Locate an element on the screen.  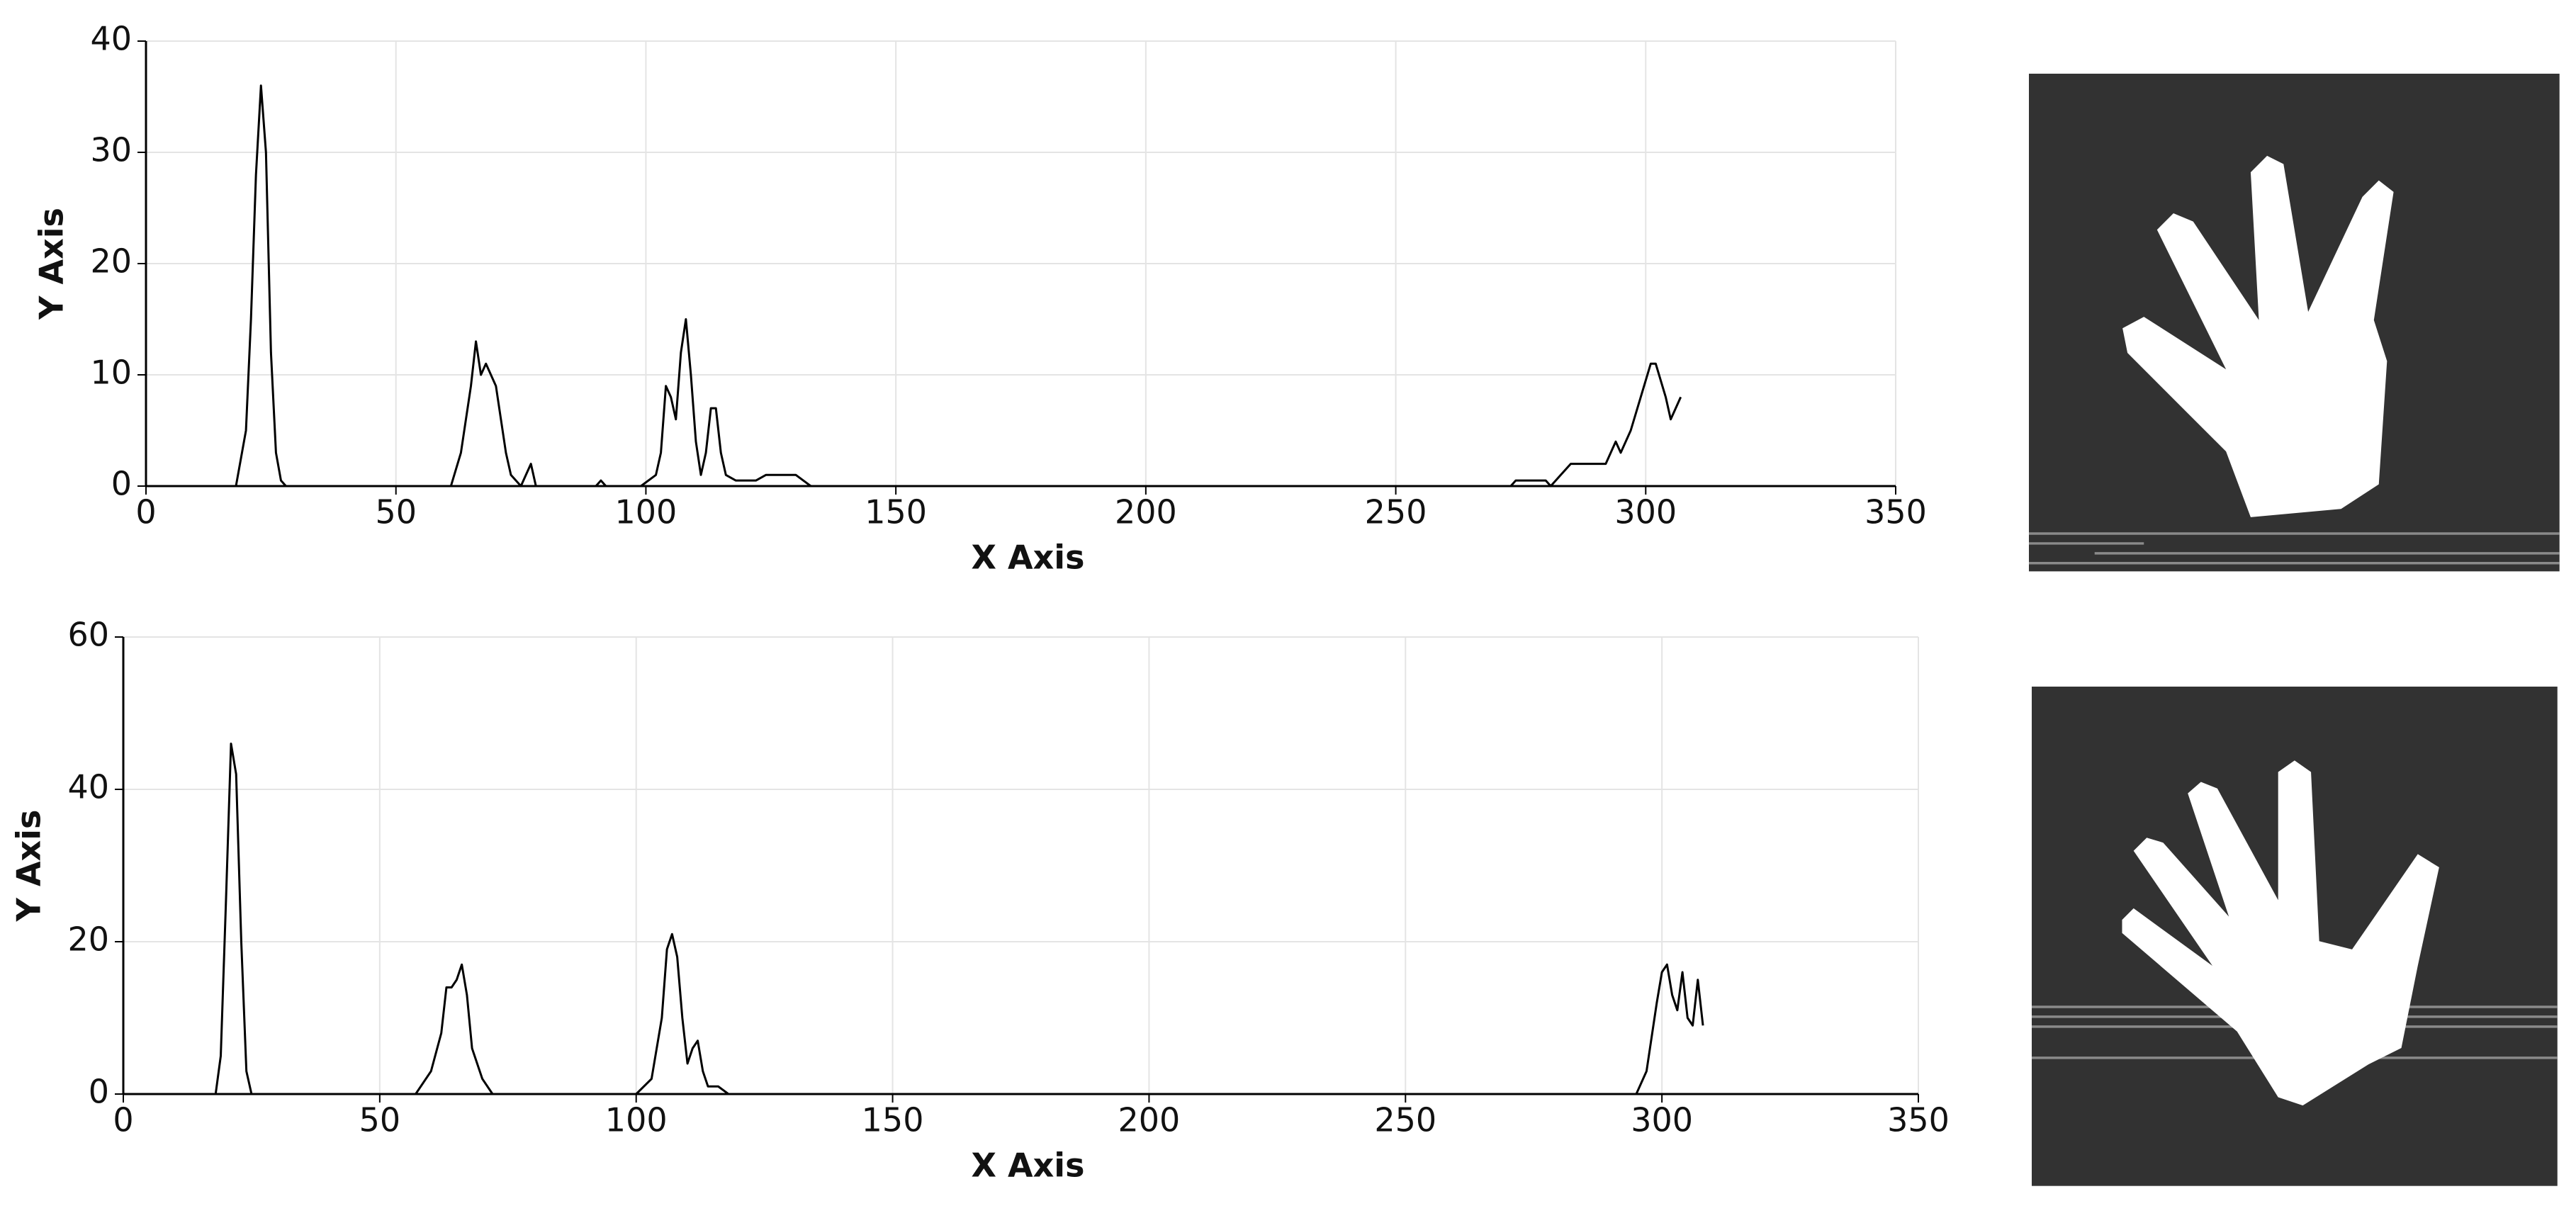
y-tick-label: 30 is located at coordinates (111, 150).